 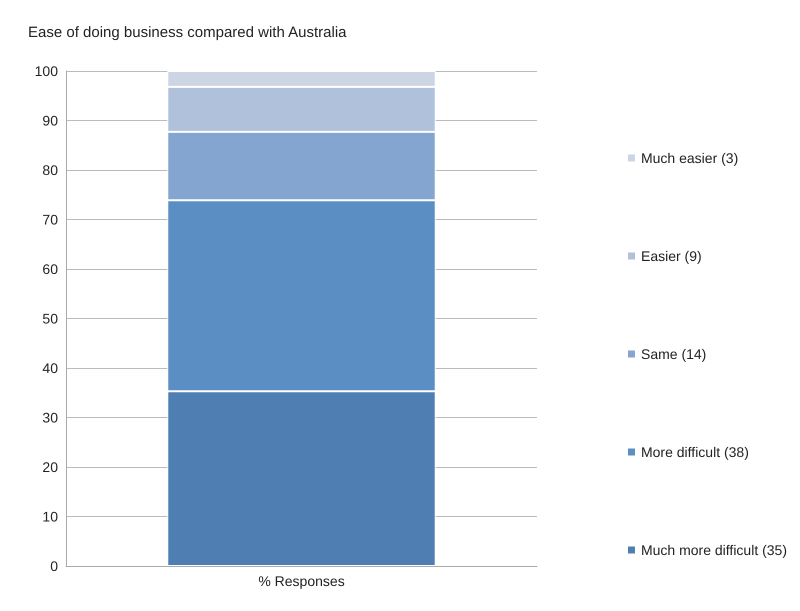 I want to click on legend-label: Much more difficult (35), so click(x=713, y=550).